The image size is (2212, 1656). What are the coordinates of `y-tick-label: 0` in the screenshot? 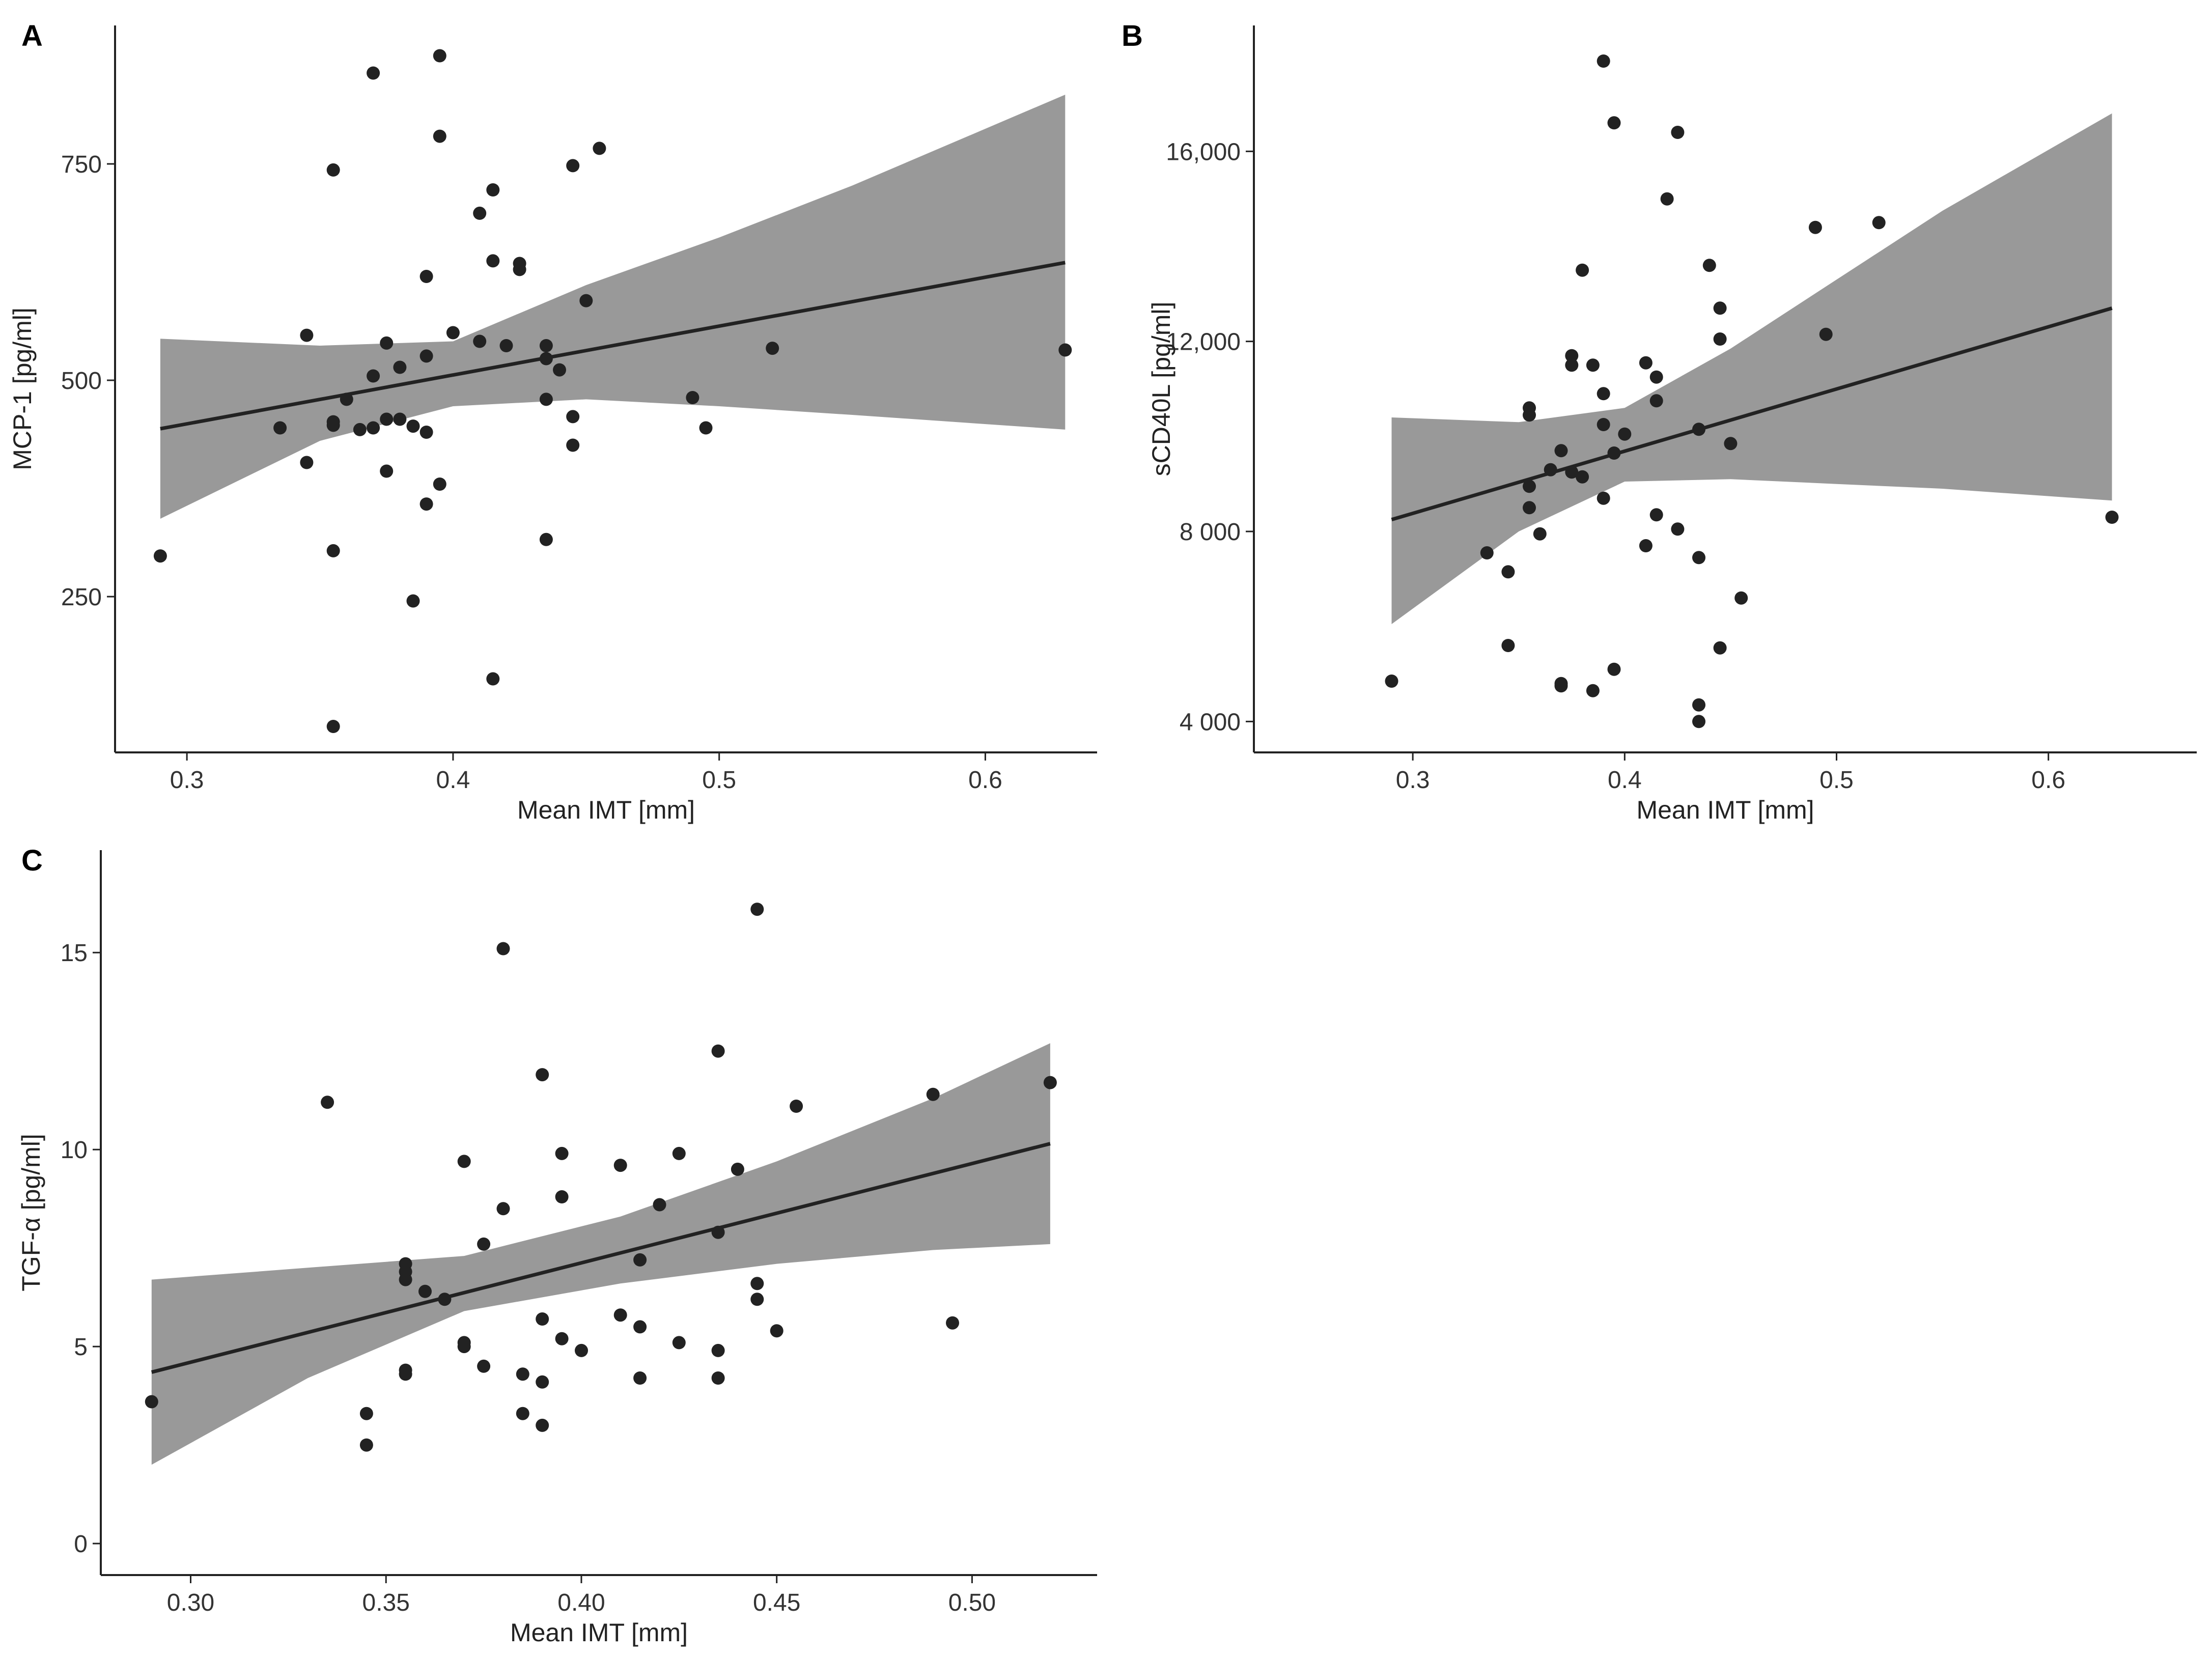 It's located at (81, 1544).